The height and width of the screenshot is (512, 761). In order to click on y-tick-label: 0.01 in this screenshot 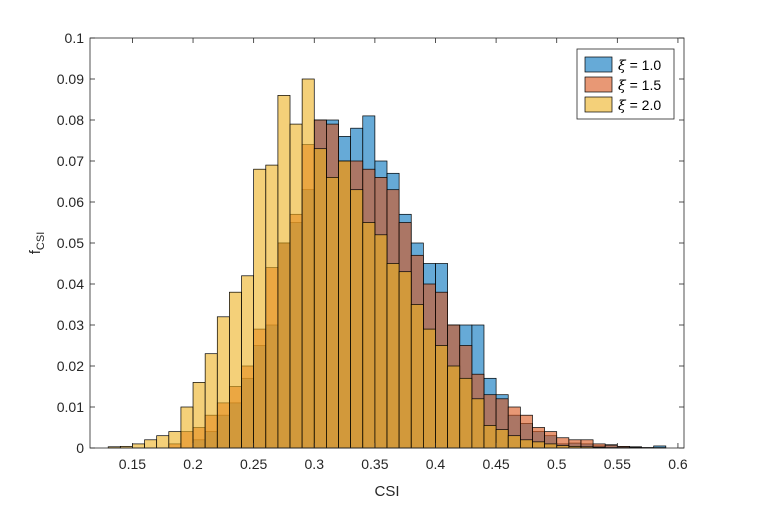, I will do `click(70, 407)`.